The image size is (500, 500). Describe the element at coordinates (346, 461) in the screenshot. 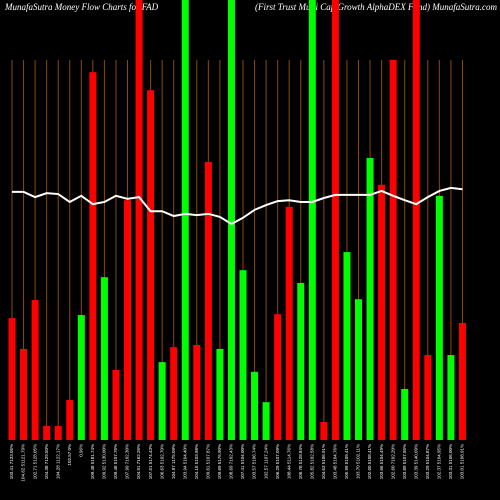

I see `x-tick-label: 105.99 5109.41%` at that location.